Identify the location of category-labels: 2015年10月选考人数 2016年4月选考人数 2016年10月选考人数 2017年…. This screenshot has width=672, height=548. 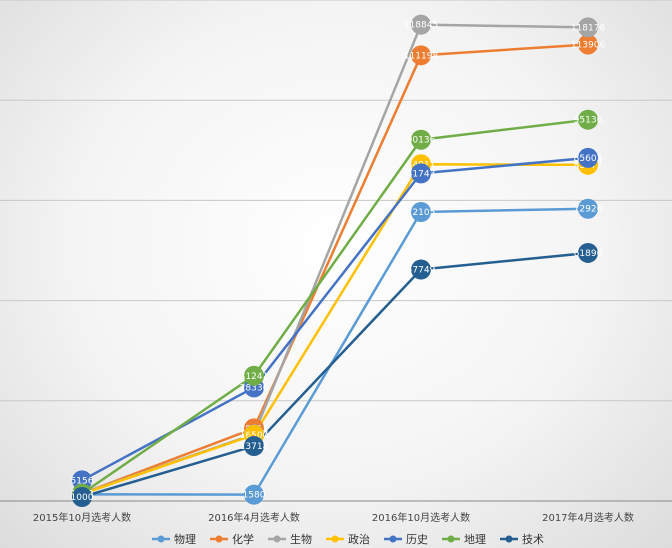
(333, 517).